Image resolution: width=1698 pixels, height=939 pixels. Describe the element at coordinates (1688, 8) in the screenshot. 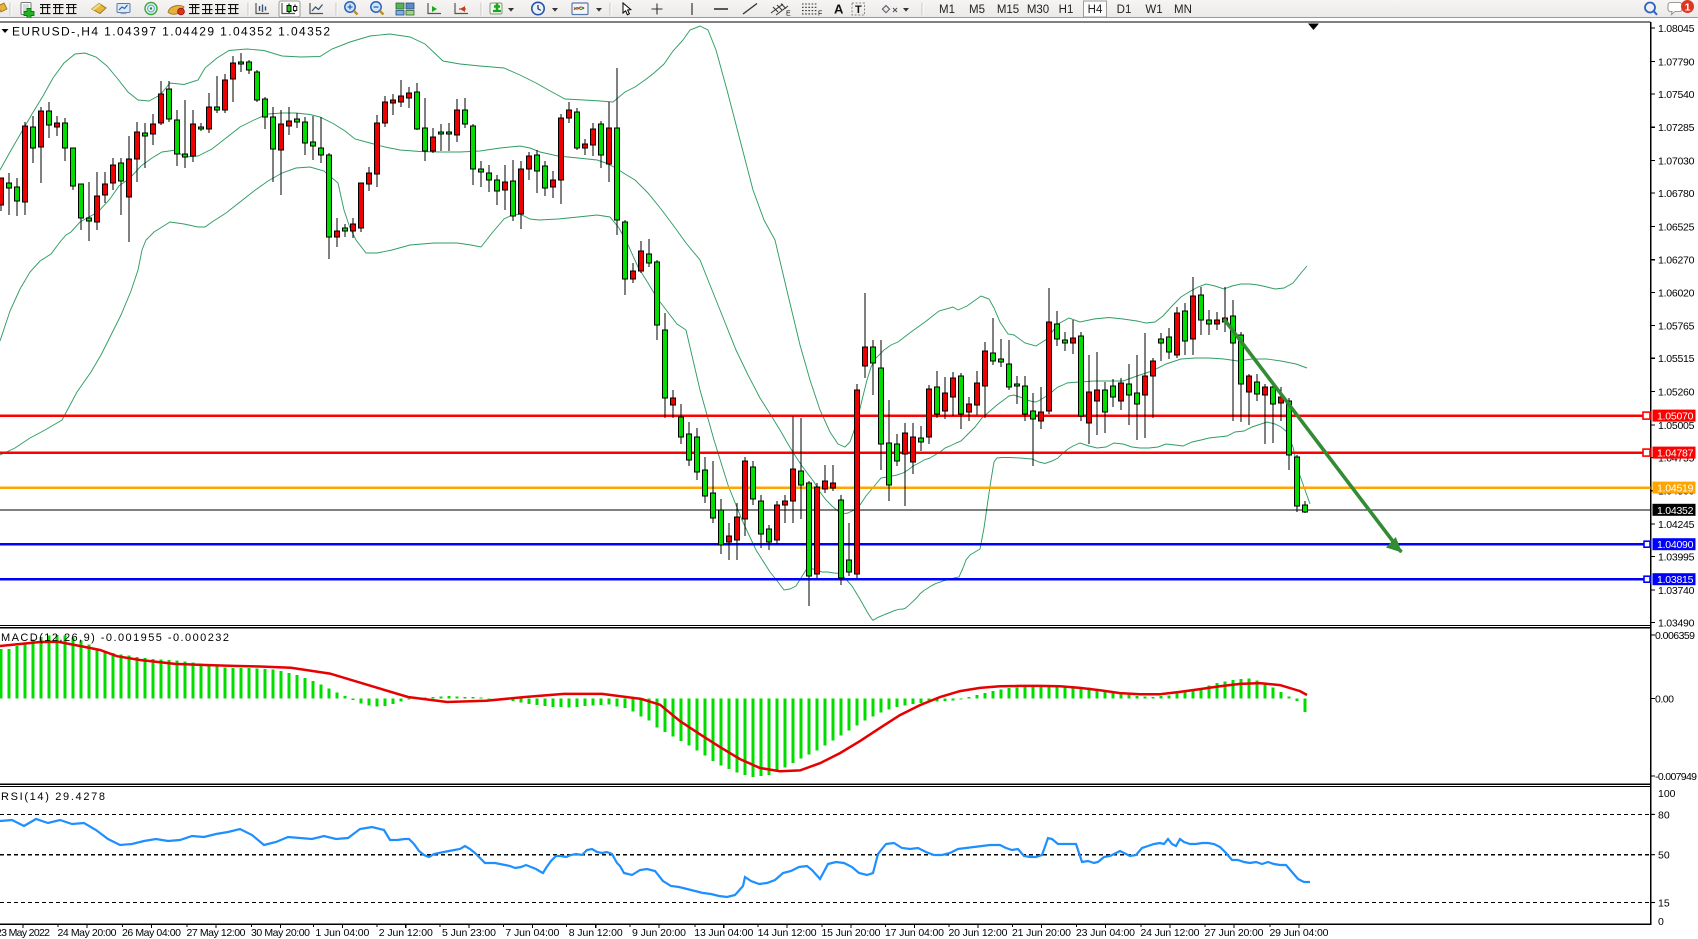

I see `svg-text: 1` at that location.